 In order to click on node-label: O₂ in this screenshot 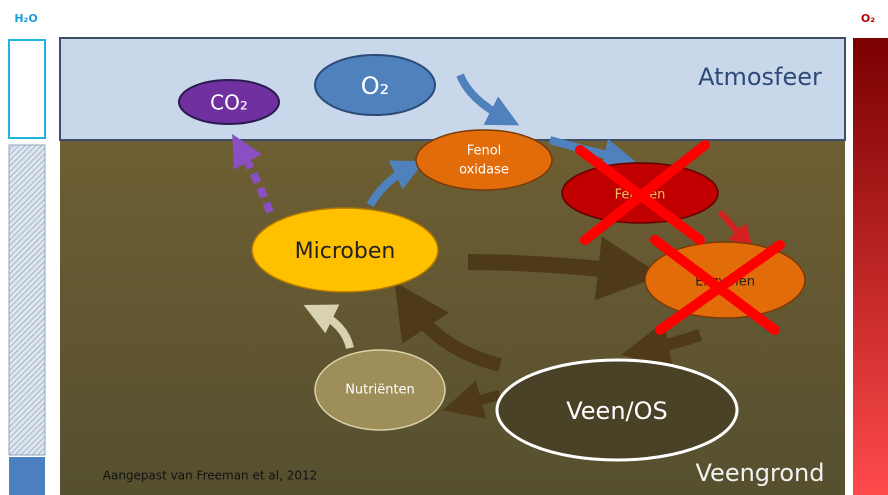, I will do `click(375, 86)`.